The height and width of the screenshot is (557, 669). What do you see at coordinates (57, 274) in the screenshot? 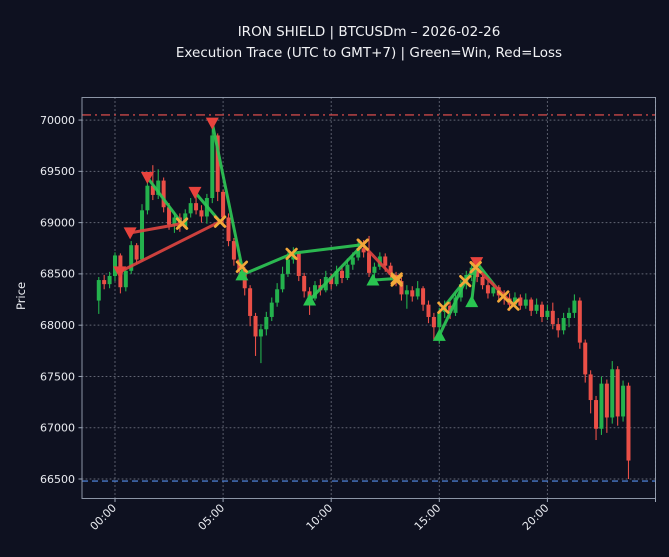
I see `y-tick-label: 68500` at bounding box center [57, 274].